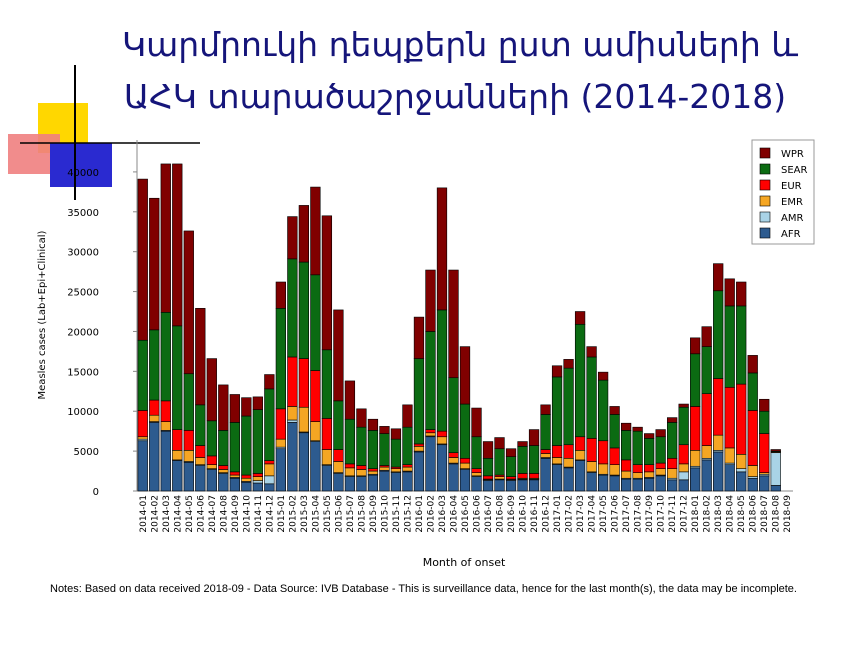  I want to click on x-tick-label: 2014-04, so click(178, 514).